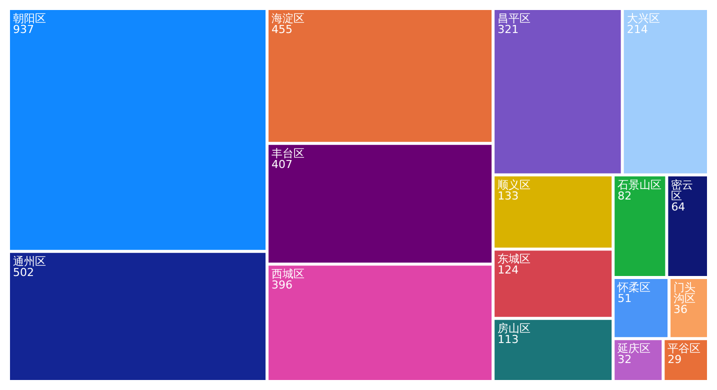 This screenshot has height=390, width=717. Describe the element at coordinates (29, 18) in the screenshot. I see `category-label: 朝阳区` at that location.